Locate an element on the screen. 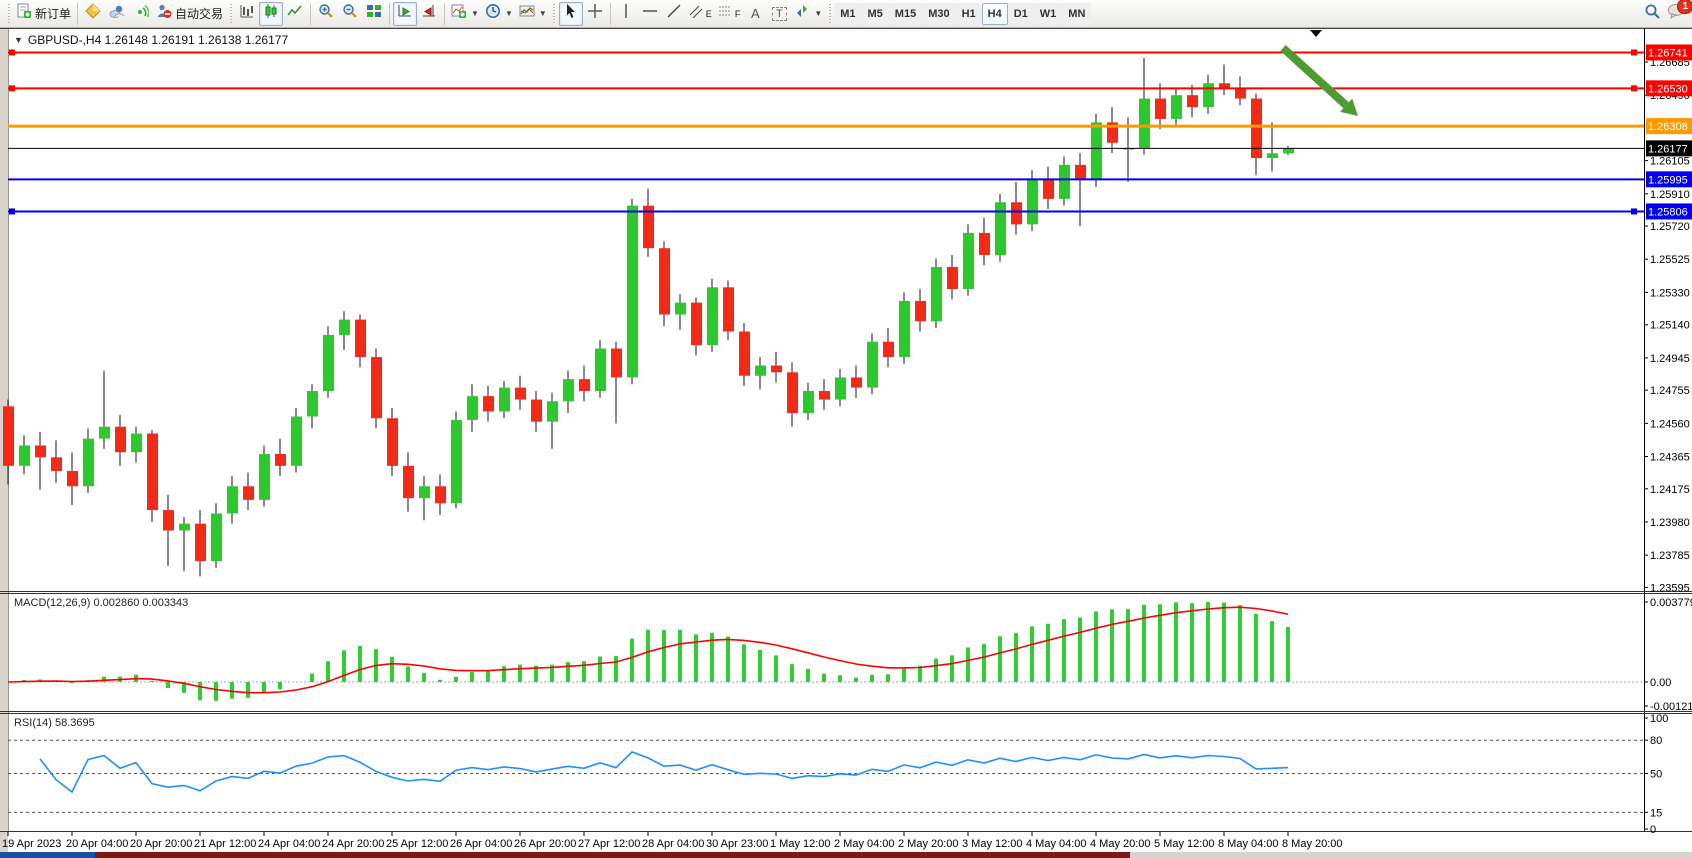  macd-axis-label: -0.001219 is located at coordinates (1671, 707).